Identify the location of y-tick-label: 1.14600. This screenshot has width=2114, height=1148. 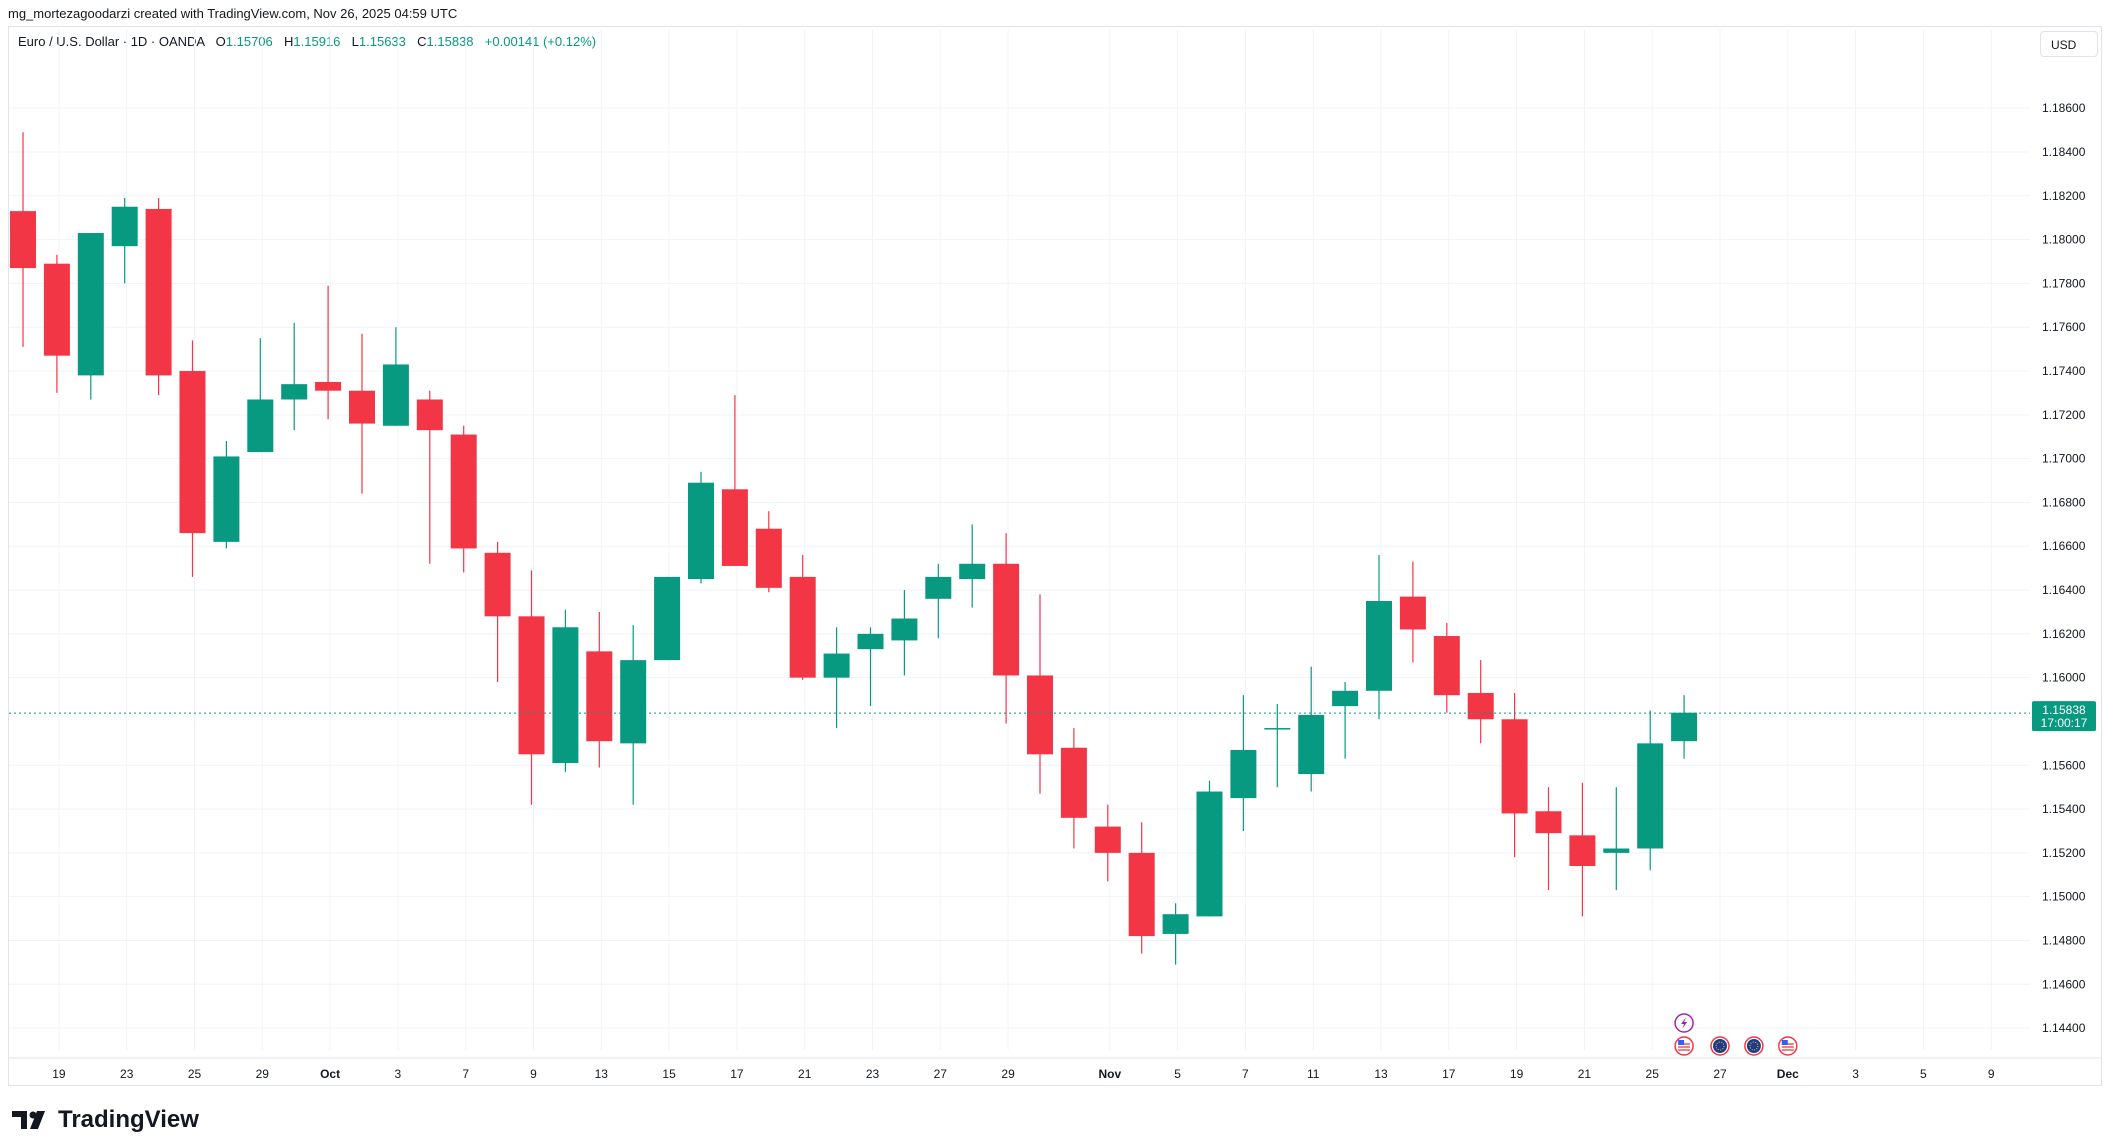
(2064, 984).